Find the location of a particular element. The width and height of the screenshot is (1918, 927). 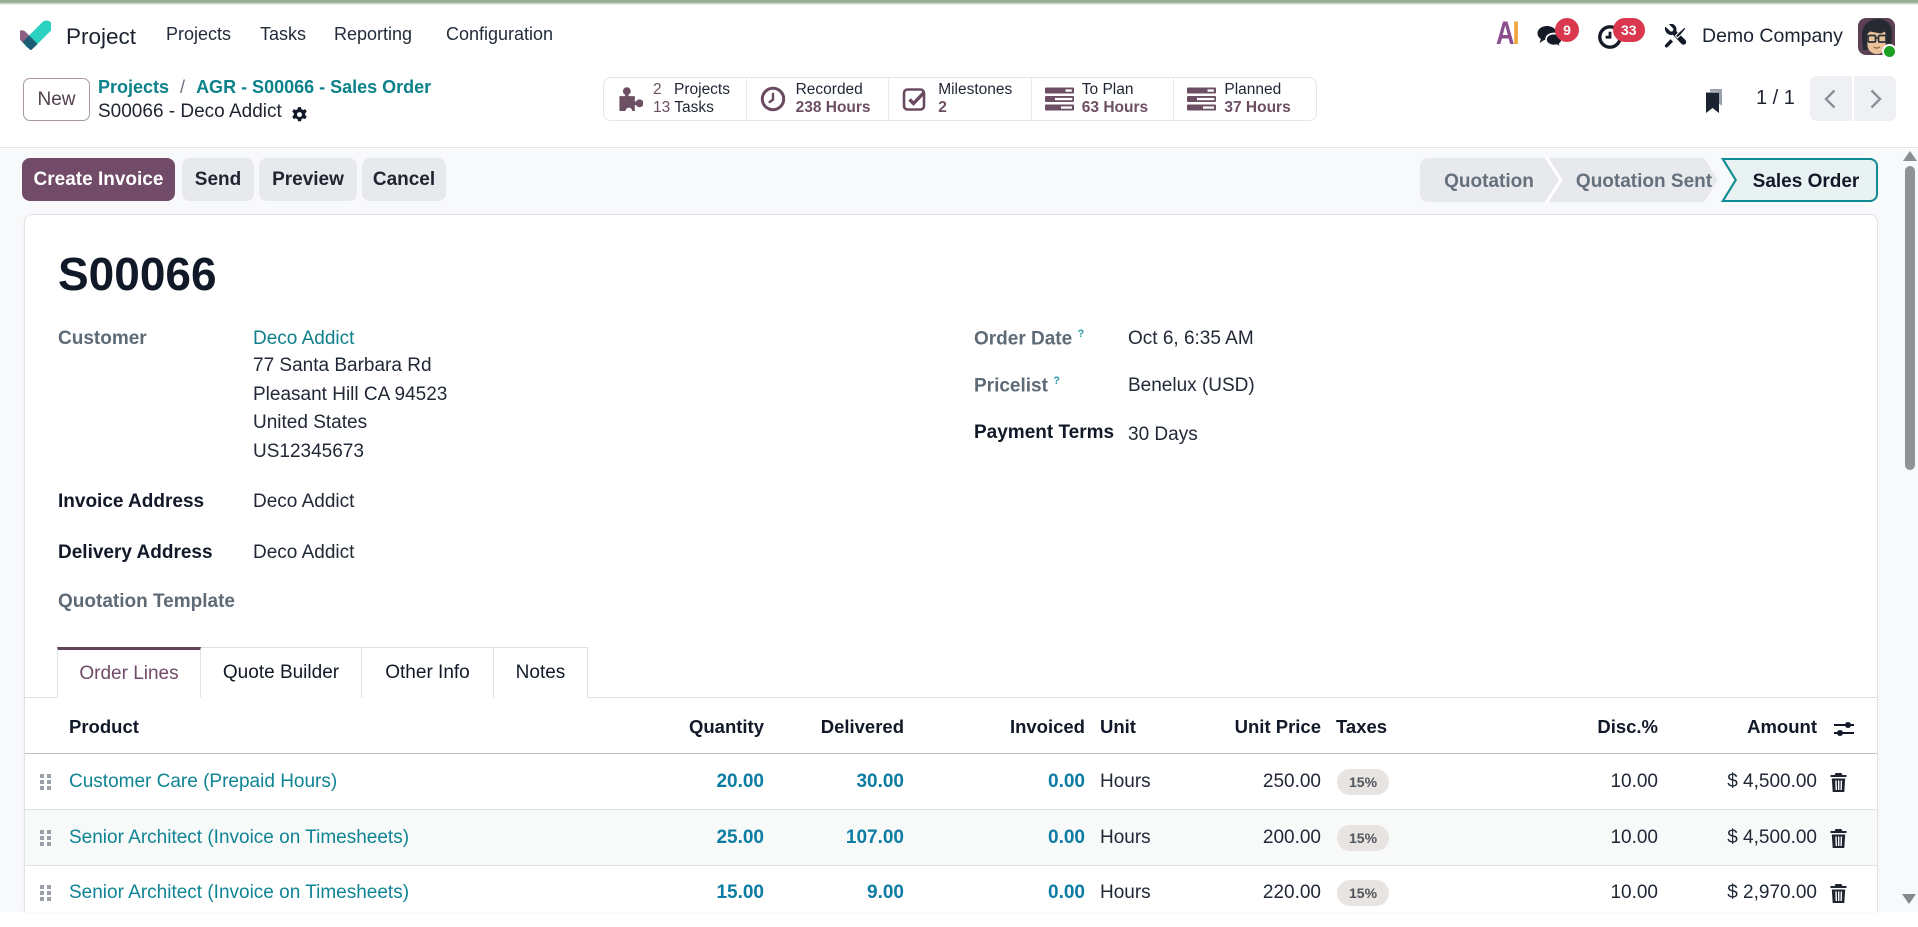

svg-text: Quotation is located at coordinates (1489, 181).